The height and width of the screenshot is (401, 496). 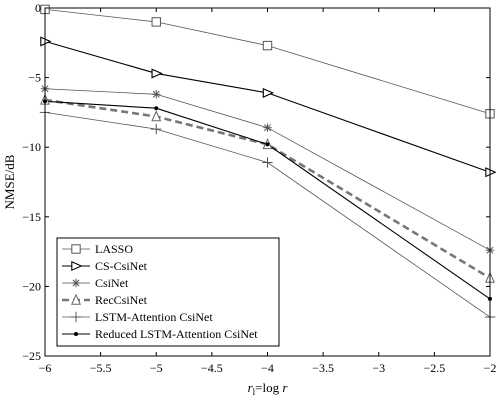 I want to click on x-axis-label-eq: =log, so click(x=268, y=387).